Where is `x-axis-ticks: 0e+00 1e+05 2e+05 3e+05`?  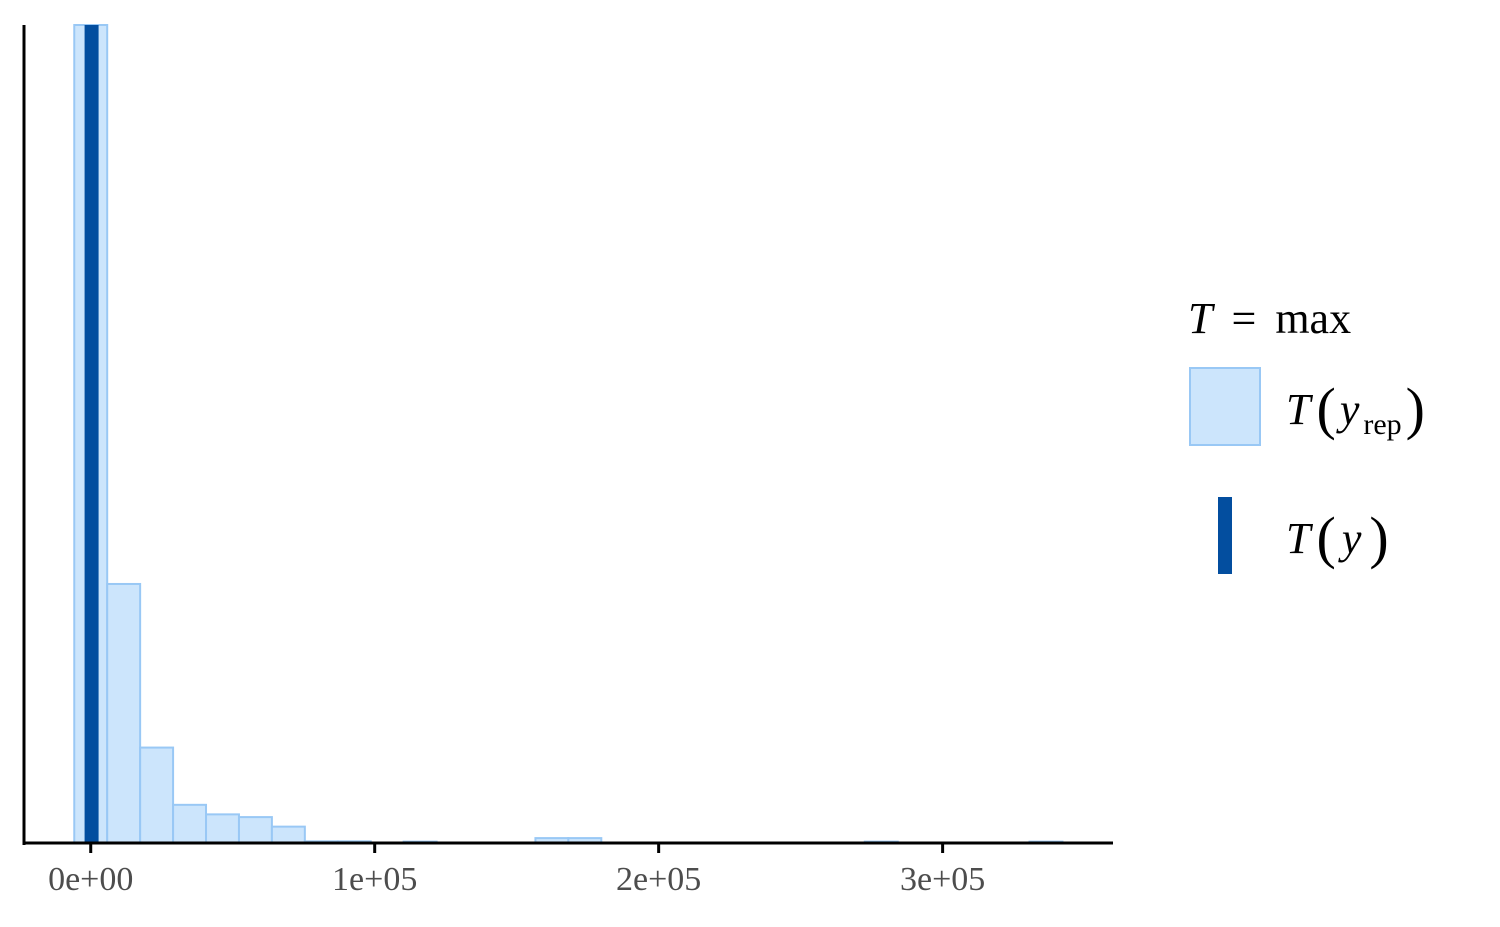
x-axis-ticks: 0e+00 1e+05 2e+05 3e+05 is located at coordinates (516, 870).